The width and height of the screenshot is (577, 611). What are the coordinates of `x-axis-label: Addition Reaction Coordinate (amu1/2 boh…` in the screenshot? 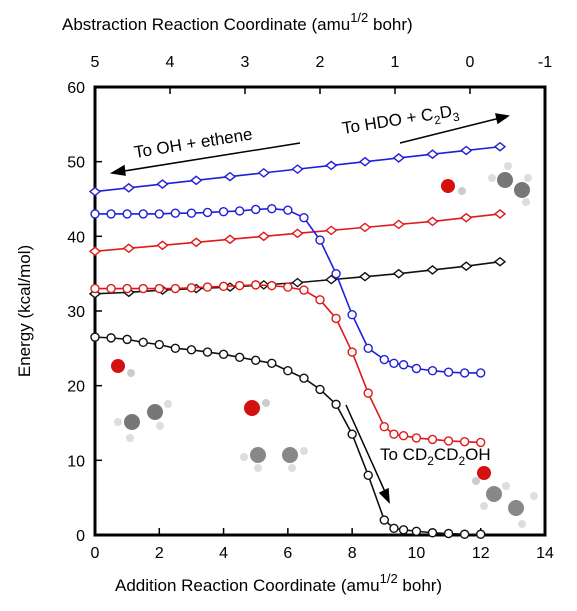 It's located at (278, 583).